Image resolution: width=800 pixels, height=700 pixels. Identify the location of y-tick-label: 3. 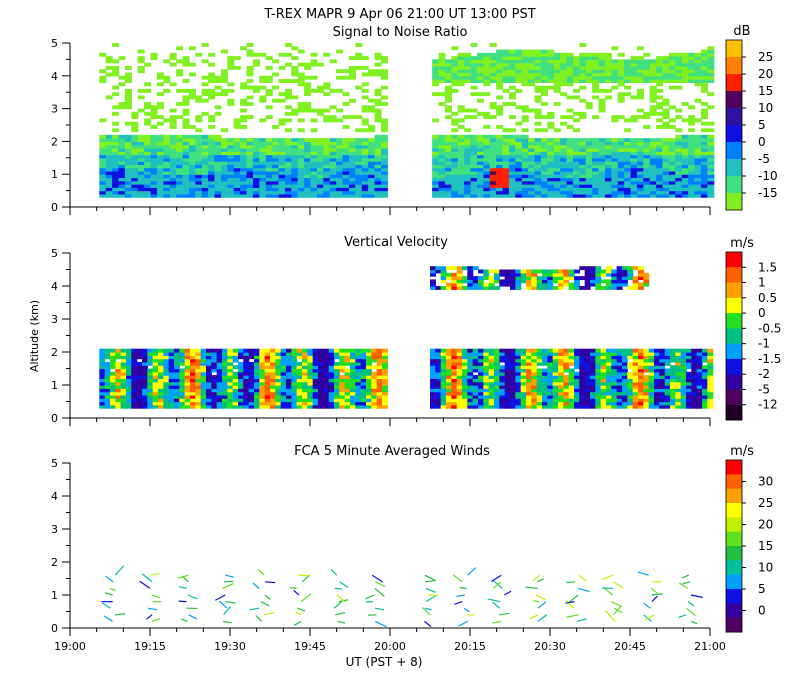
(54, 109).